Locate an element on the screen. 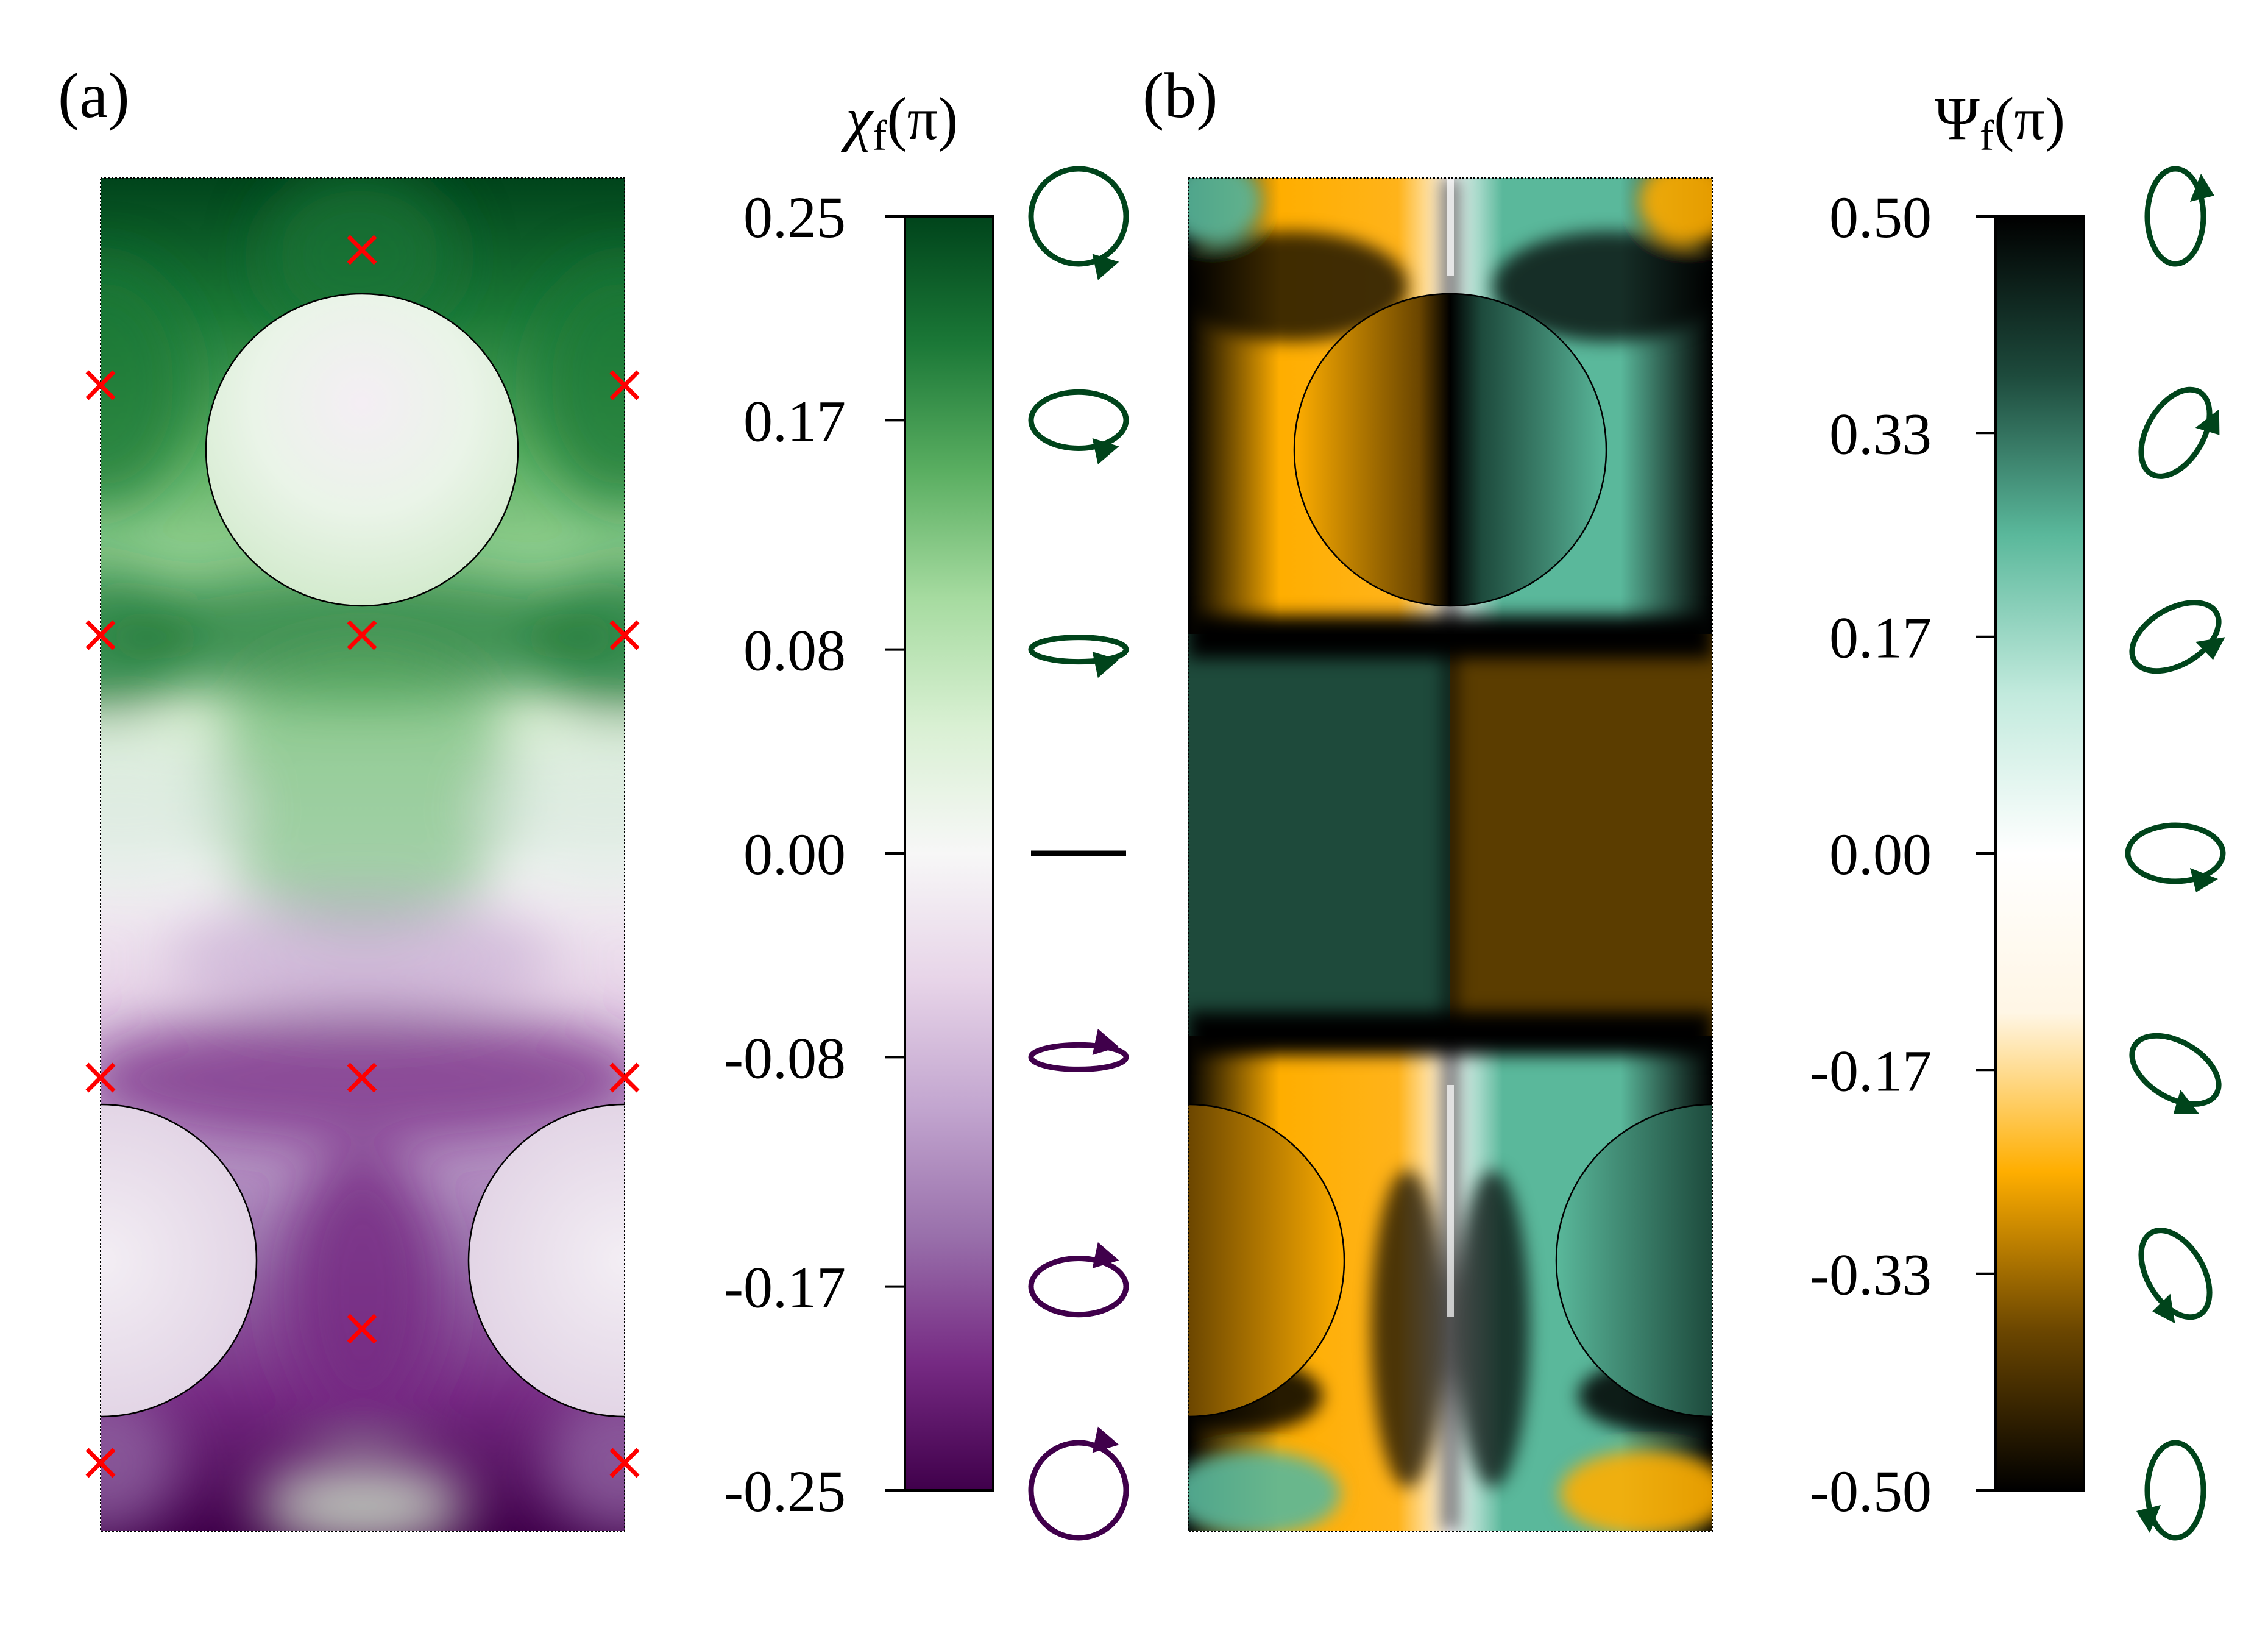 The image size is (2268, 1650). colorbar-a-ticks: 0.25 0.17 0.08 0.00 -0.08 -0.17 -0.25 is located at coordinates (814, 855).